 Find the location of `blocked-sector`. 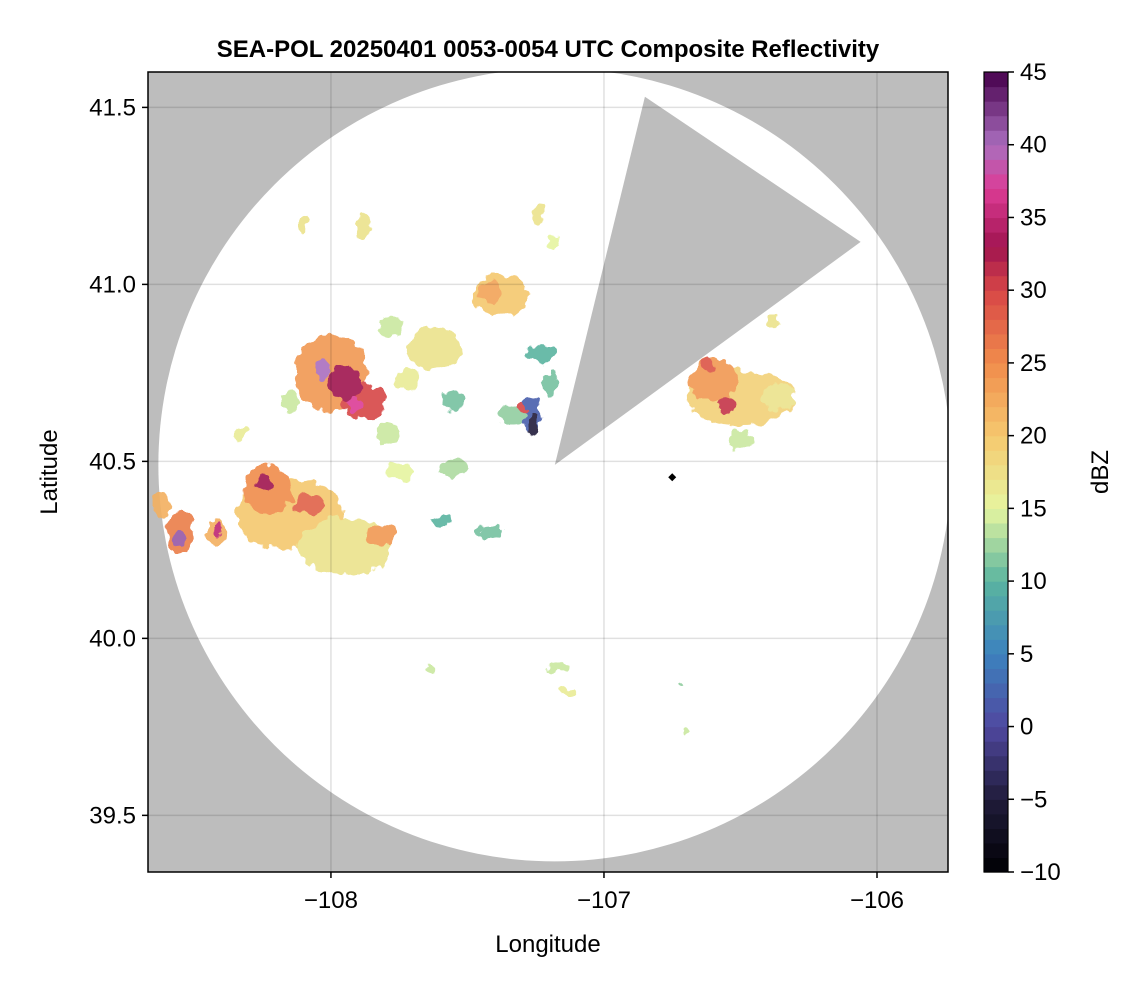

blocked-sector is located at coordinates (707, 280).